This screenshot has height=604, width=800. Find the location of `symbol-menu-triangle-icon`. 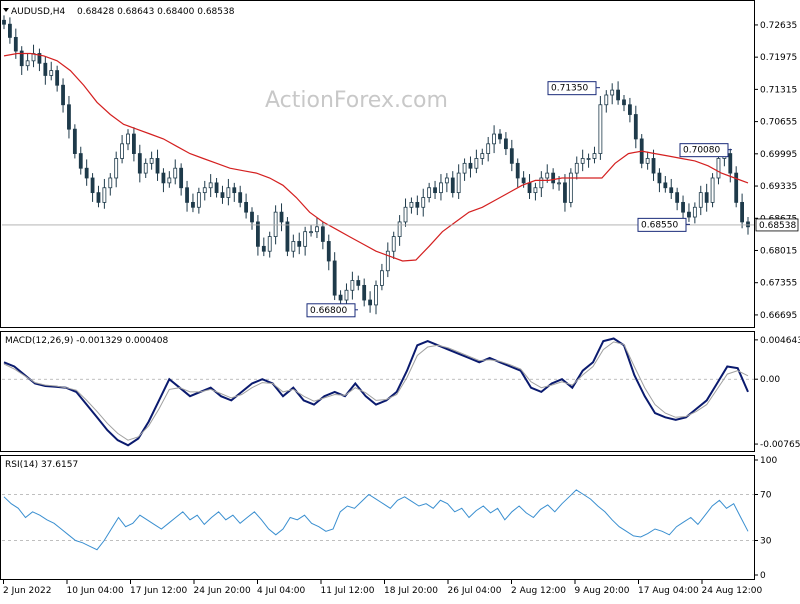

symbol-menu-triangle-icon is located at coordinates (6, 10).